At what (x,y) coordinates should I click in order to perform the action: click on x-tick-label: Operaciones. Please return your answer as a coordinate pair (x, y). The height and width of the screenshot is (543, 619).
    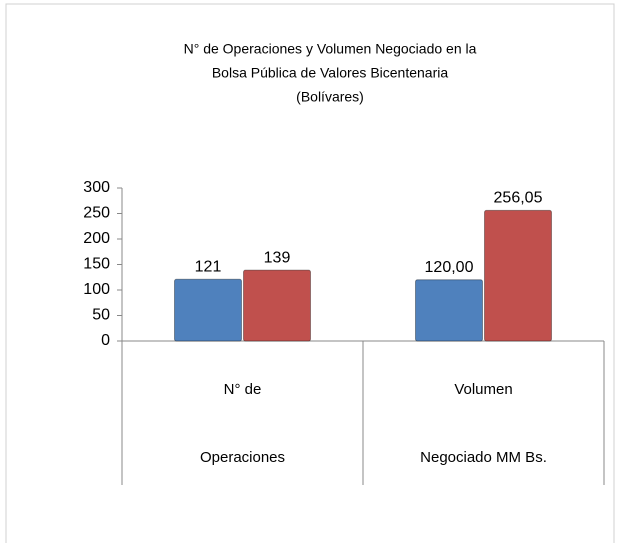
    Looking at the image, I should click on (242, 457).